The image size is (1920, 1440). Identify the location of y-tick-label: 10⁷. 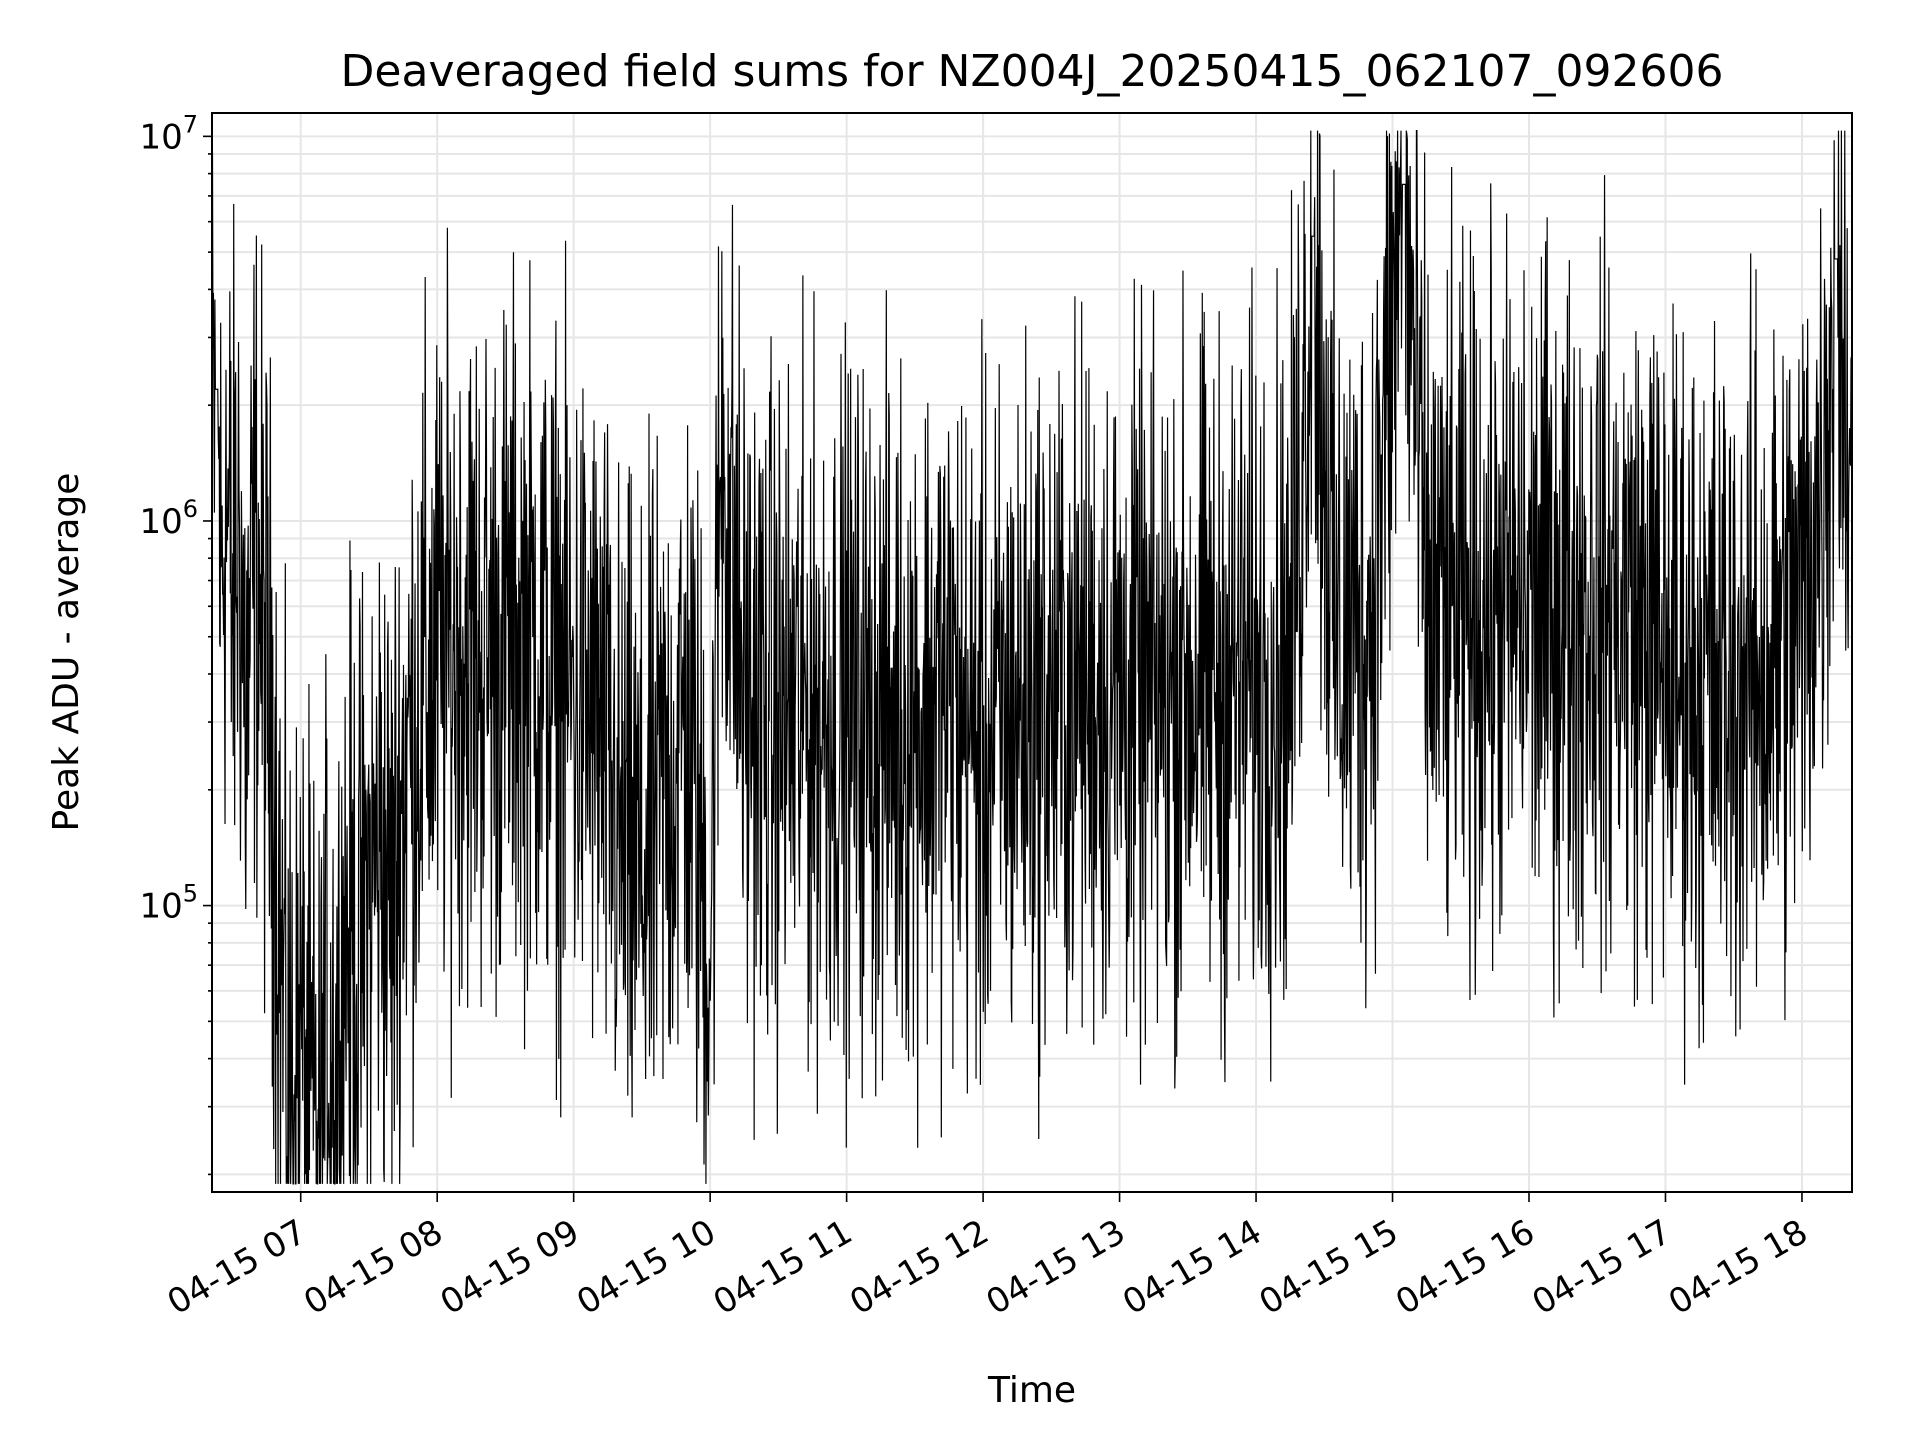
(168, 133).